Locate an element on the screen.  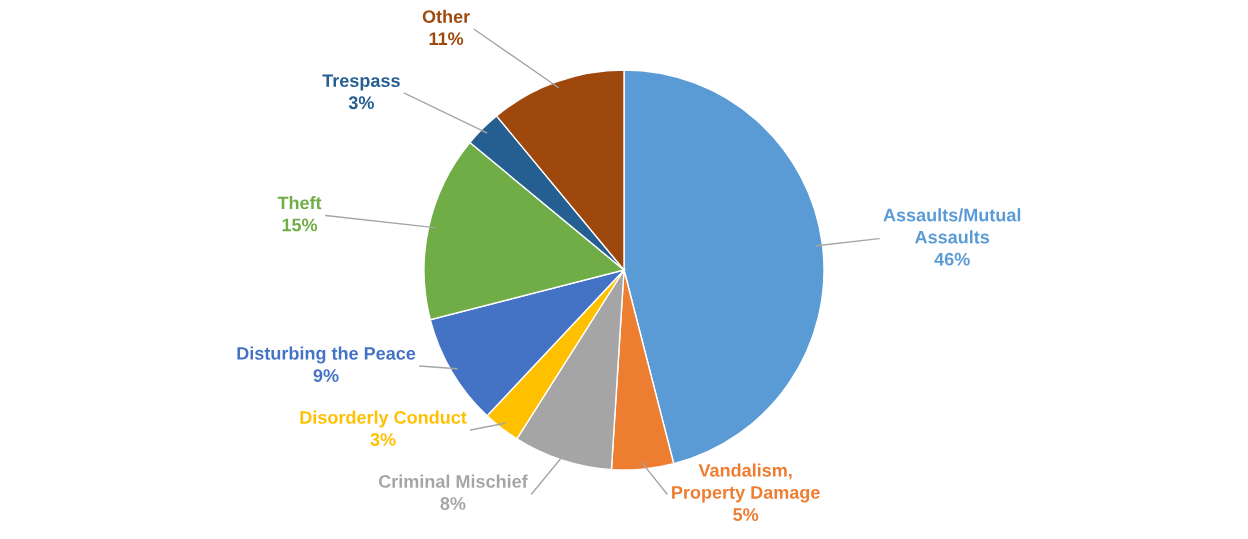
data-label: 9% is located at coordinates (326, 375).